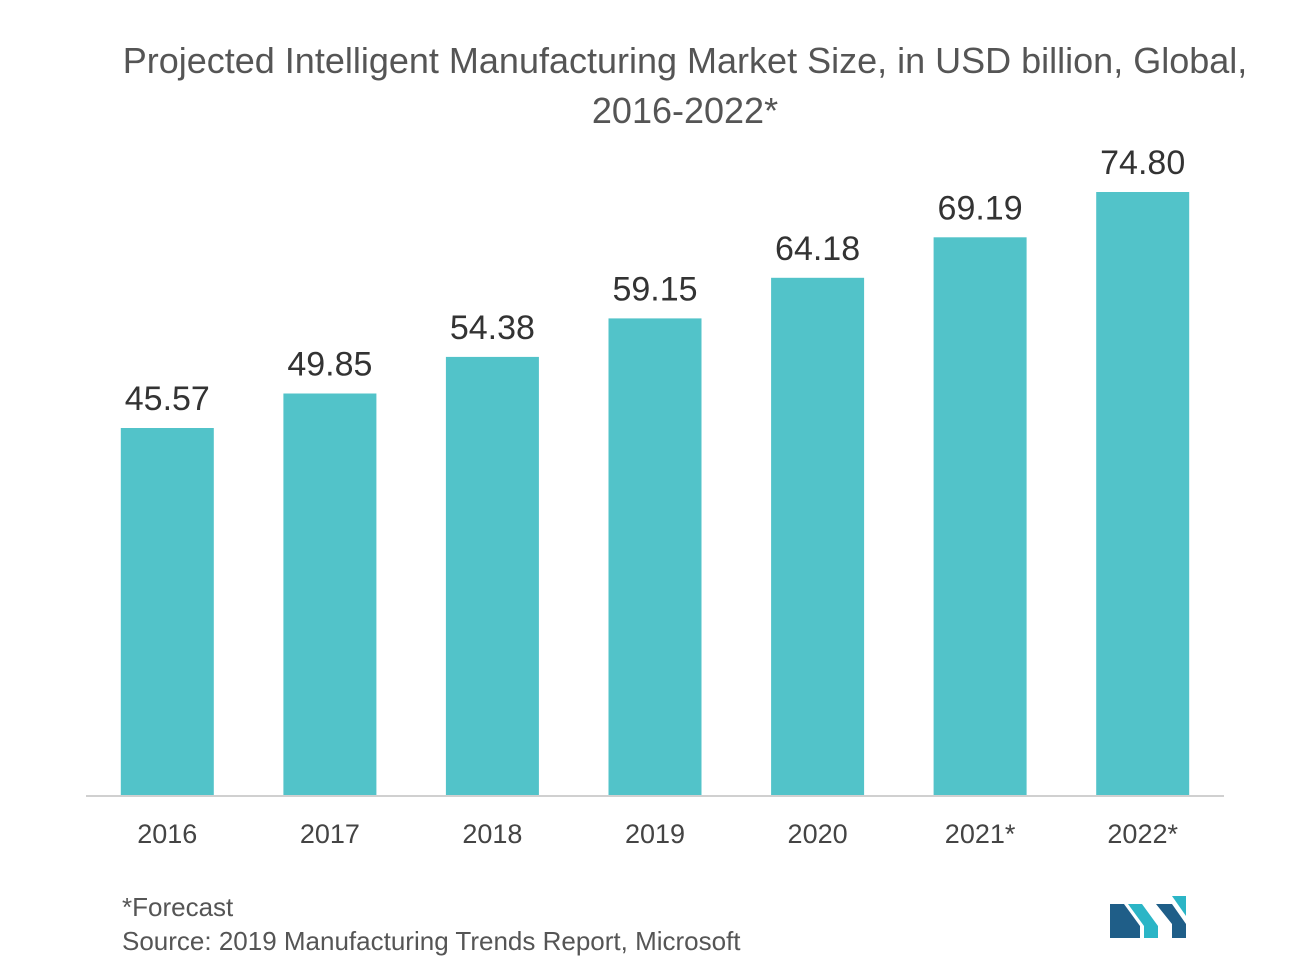  What do you see at coordinates (980, 208) in the screenshot?
I see `value-label: 69.19` at bounding box center [980, 208].